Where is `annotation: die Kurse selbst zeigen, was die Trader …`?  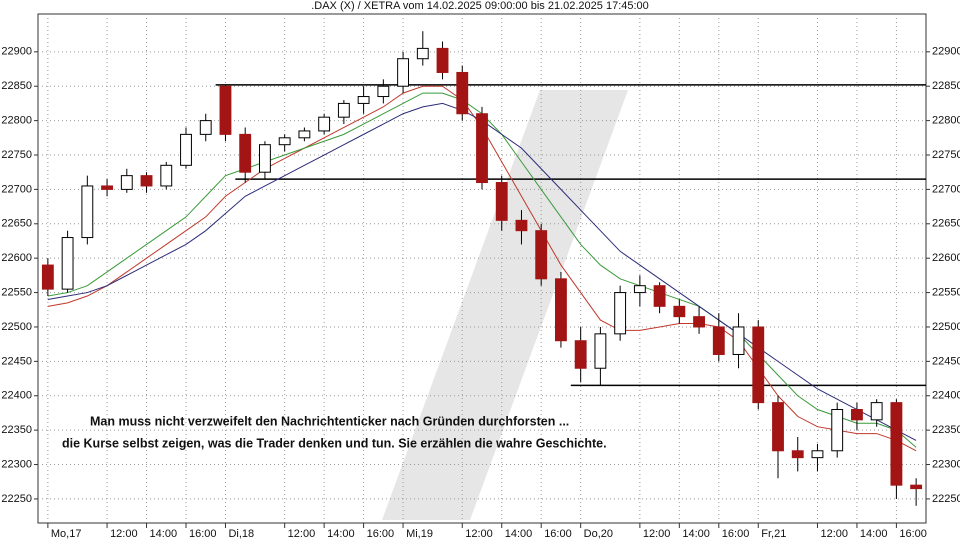
annotation: die Kurse selbst zeigen, was die Trader … is located at coordinates (334, 443).